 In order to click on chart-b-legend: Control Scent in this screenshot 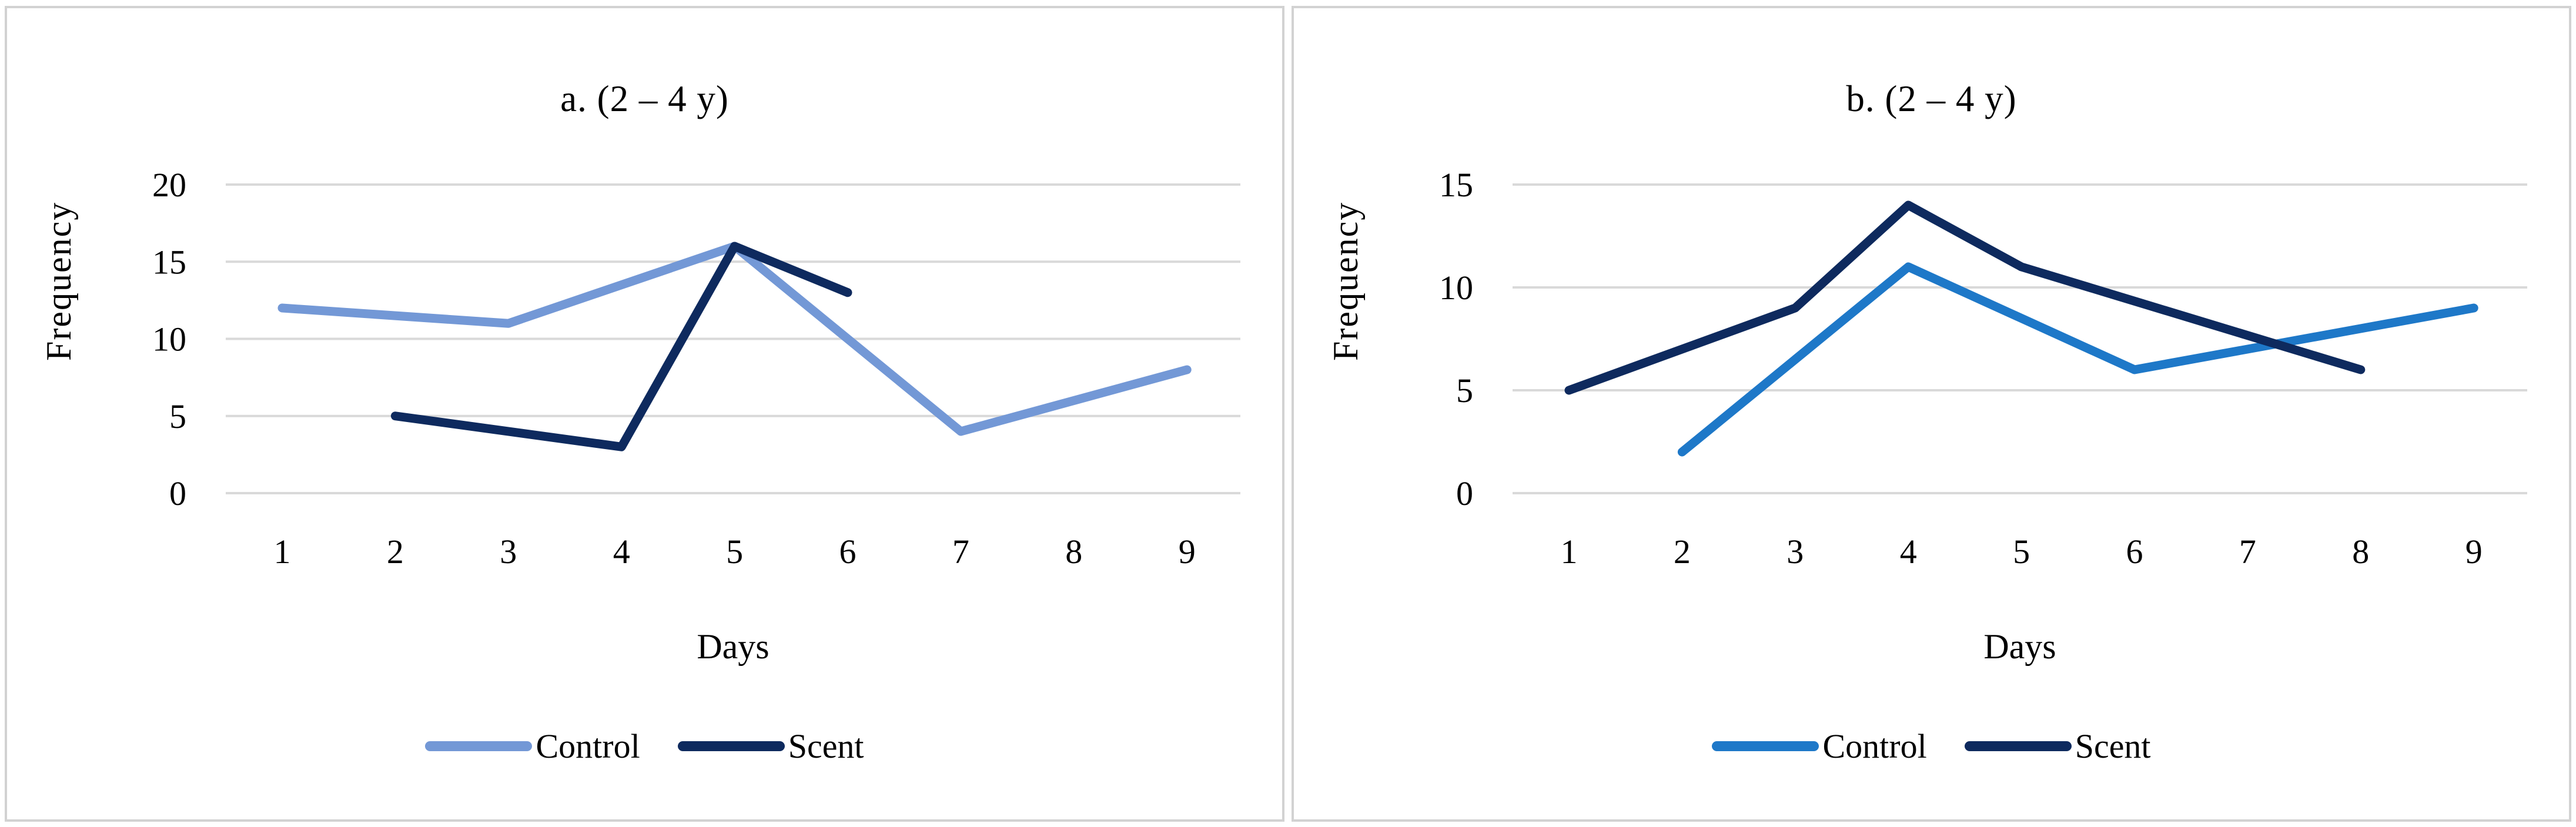, I will do `click(1931, 746)`.